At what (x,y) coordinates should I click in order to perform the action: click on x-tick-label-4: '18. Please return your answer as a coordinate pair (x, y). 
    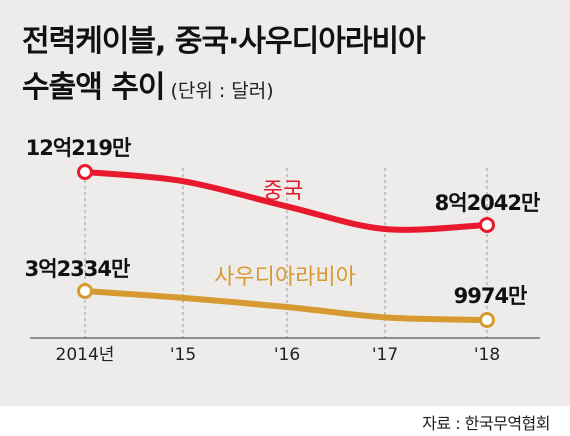
    Looking at the image, I should click on (487, 355).